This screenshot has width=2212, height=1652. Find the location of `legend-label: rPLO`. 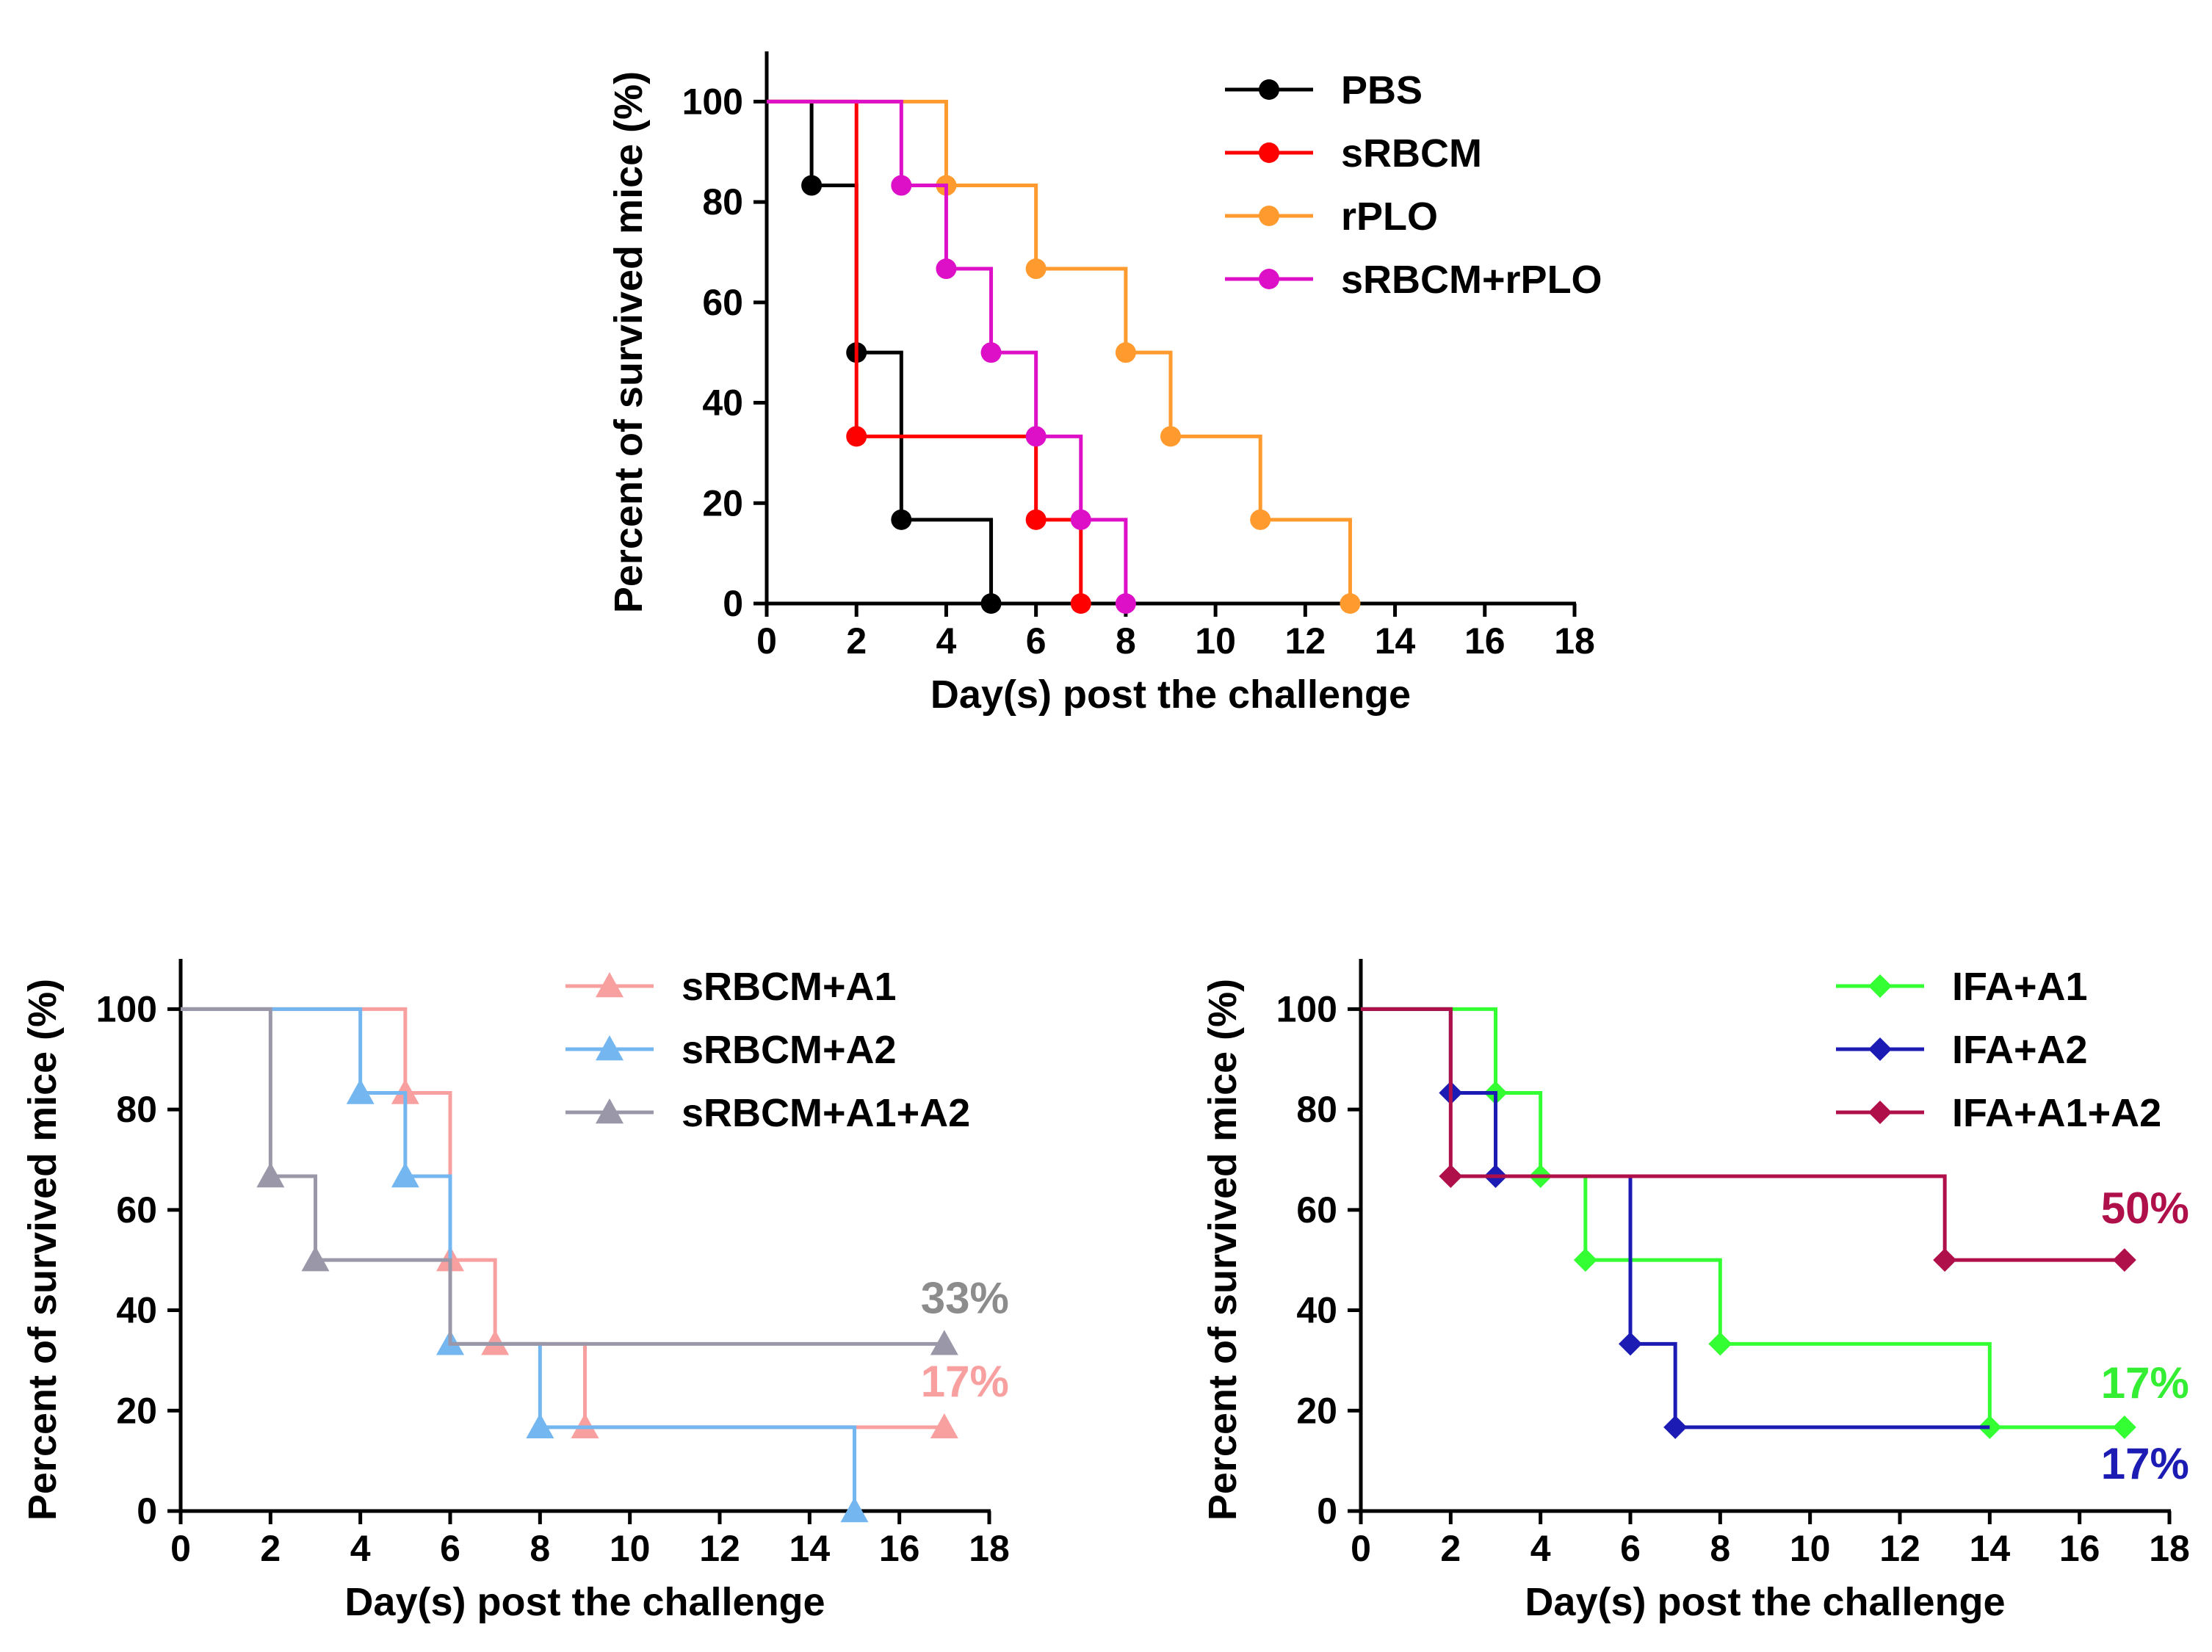

legend-label: rPLO is located at coordinates (1390, 217).